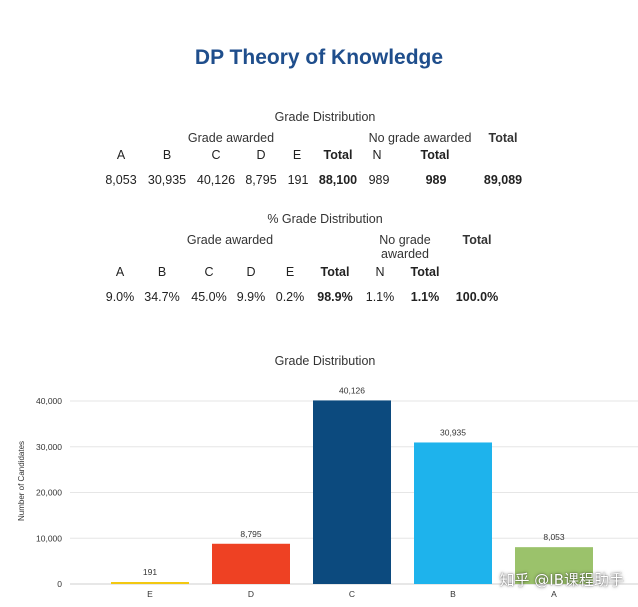 This screenshot has height=607, width=638. What do you see at coordinates (49, 401) in the screenshot?
I see `y-tick-label: 40,000` at bounding box center [49, 401].